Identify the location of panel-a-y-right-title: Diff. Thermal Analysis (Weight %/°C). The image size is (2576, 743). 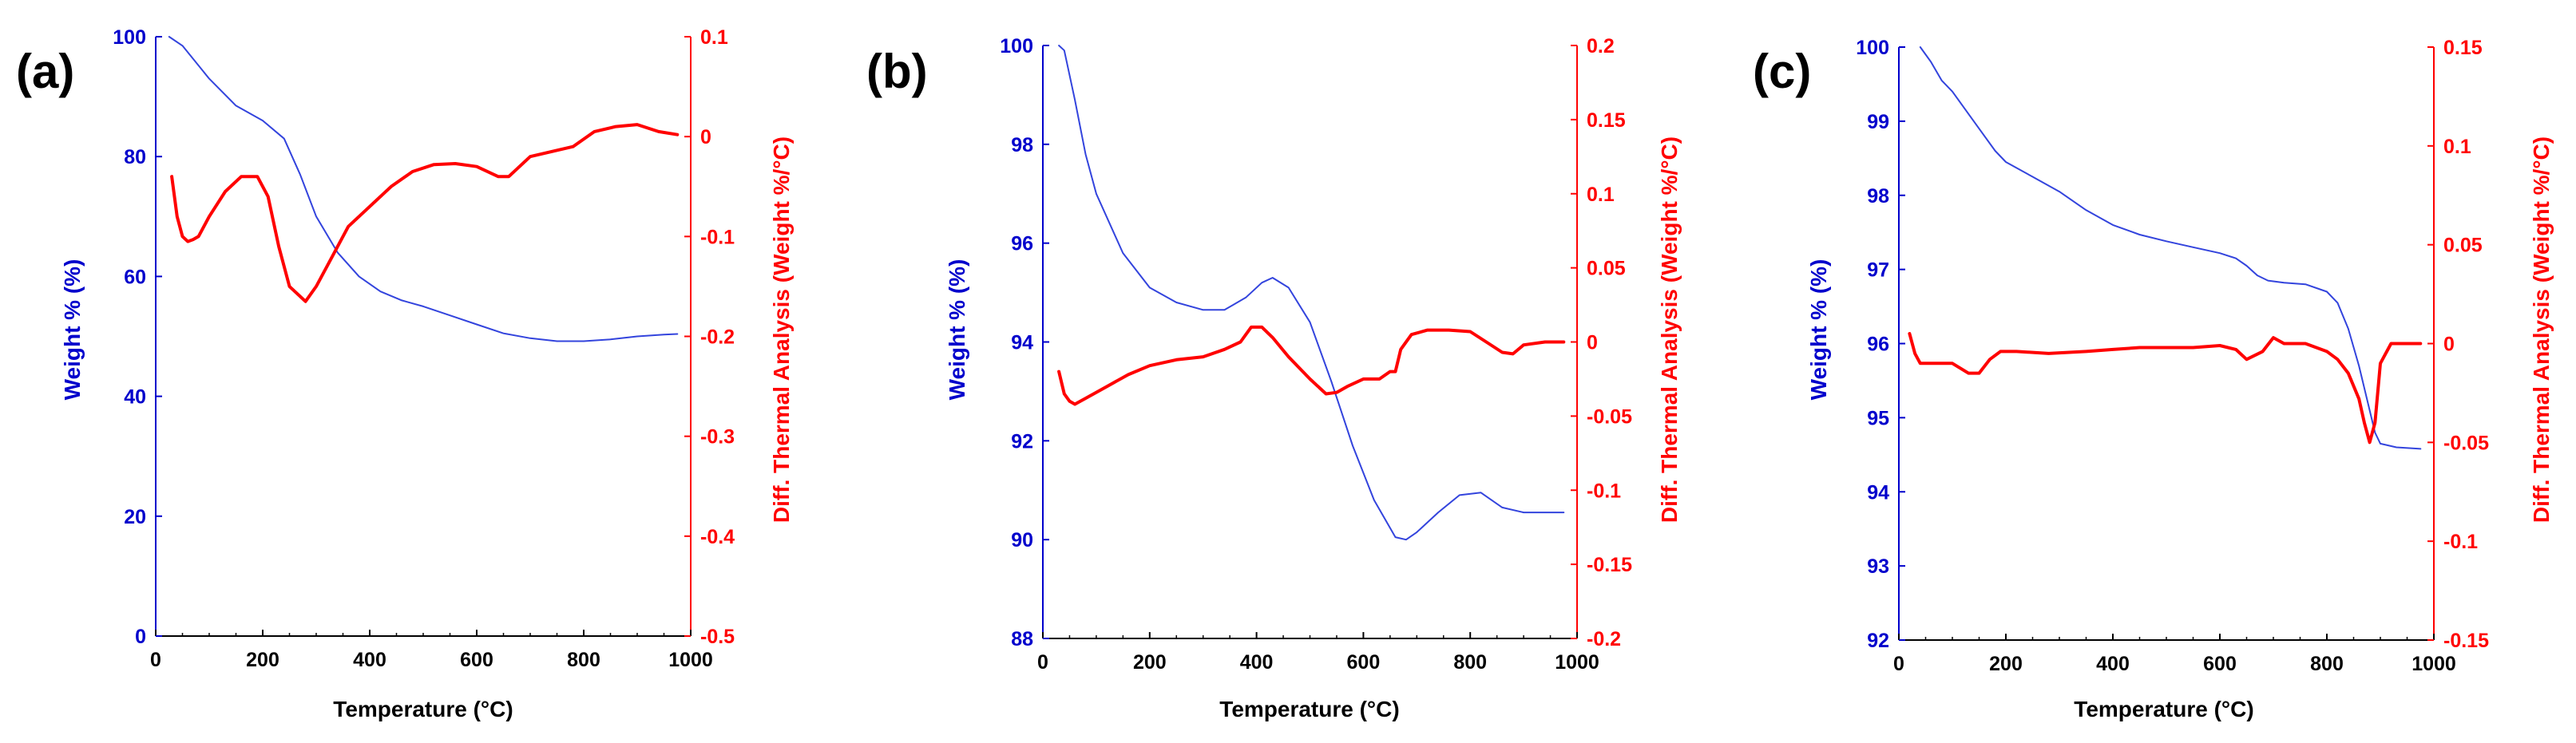
(781, 329).